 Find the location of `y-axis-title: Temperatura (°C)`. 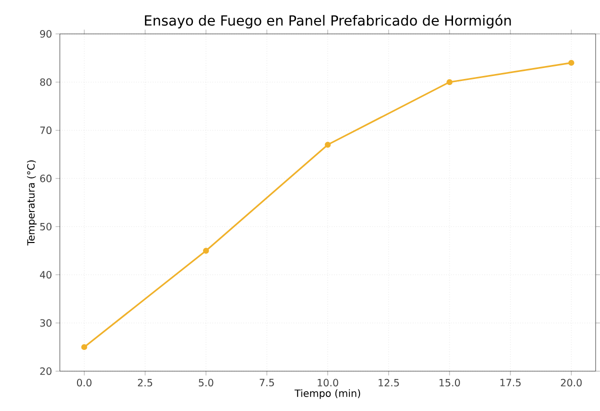

y-axis-title: Temperatura (°C) is located at coordinates (32, 203).